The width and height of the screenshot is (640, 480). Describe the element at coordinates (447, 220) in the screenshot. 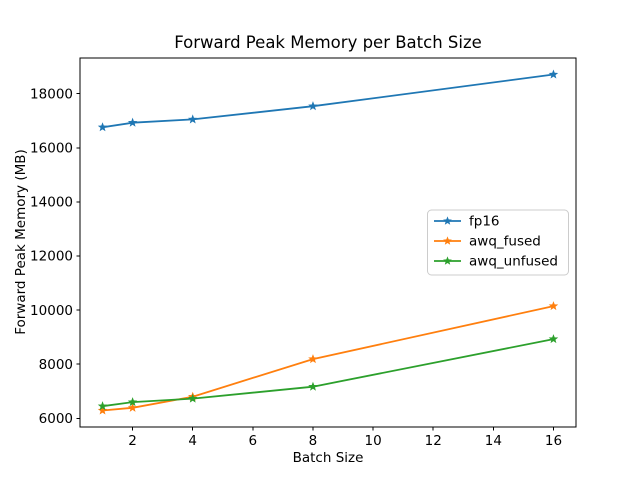

I see `legend-marker-fp16` at that location.